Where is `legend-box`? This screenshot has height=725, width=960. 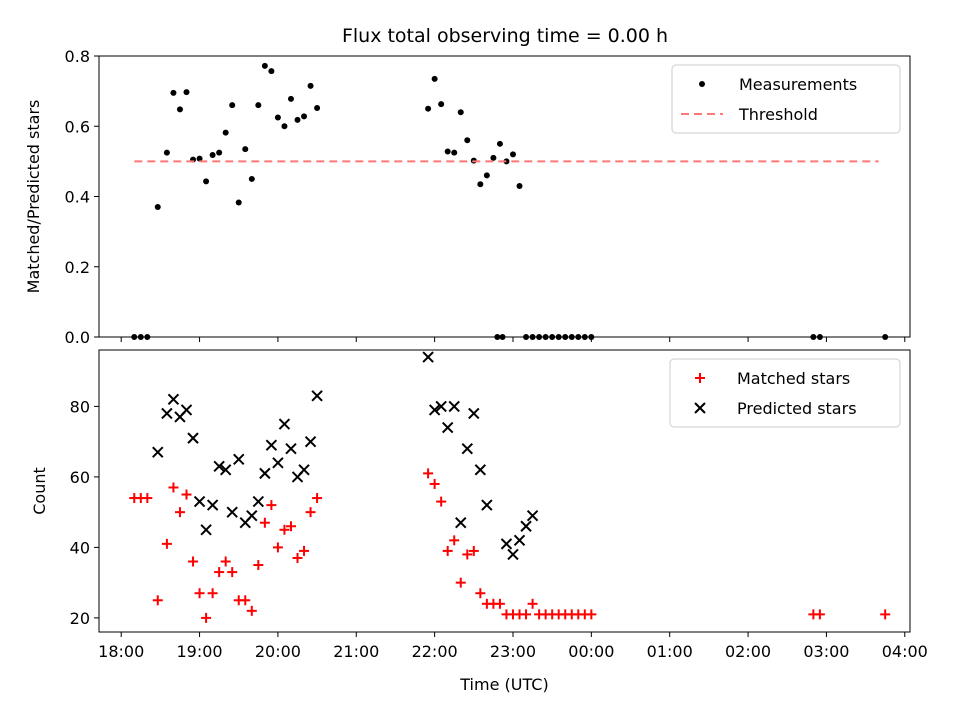
legend-box is located at coordinates (786, 99).